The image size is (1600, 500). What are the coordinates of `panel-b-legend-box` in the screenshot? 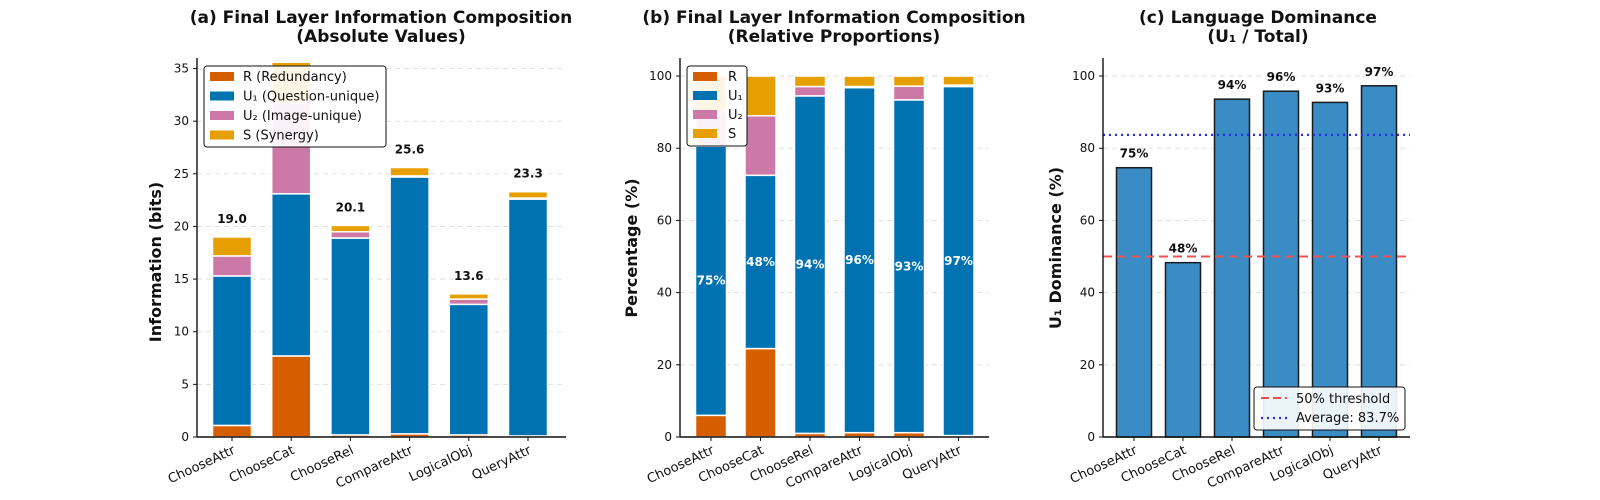 It's located at (717, 106).